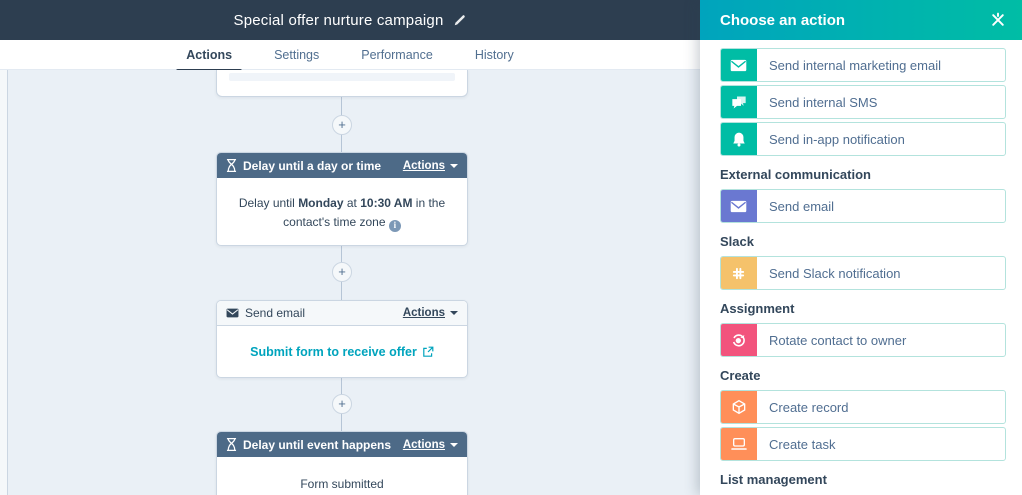 The width and height of the screenshot is (1022, 495). Describe the element at coordinates (4, 282) in the screenshot. I see `canvas-left-edge` at that location.